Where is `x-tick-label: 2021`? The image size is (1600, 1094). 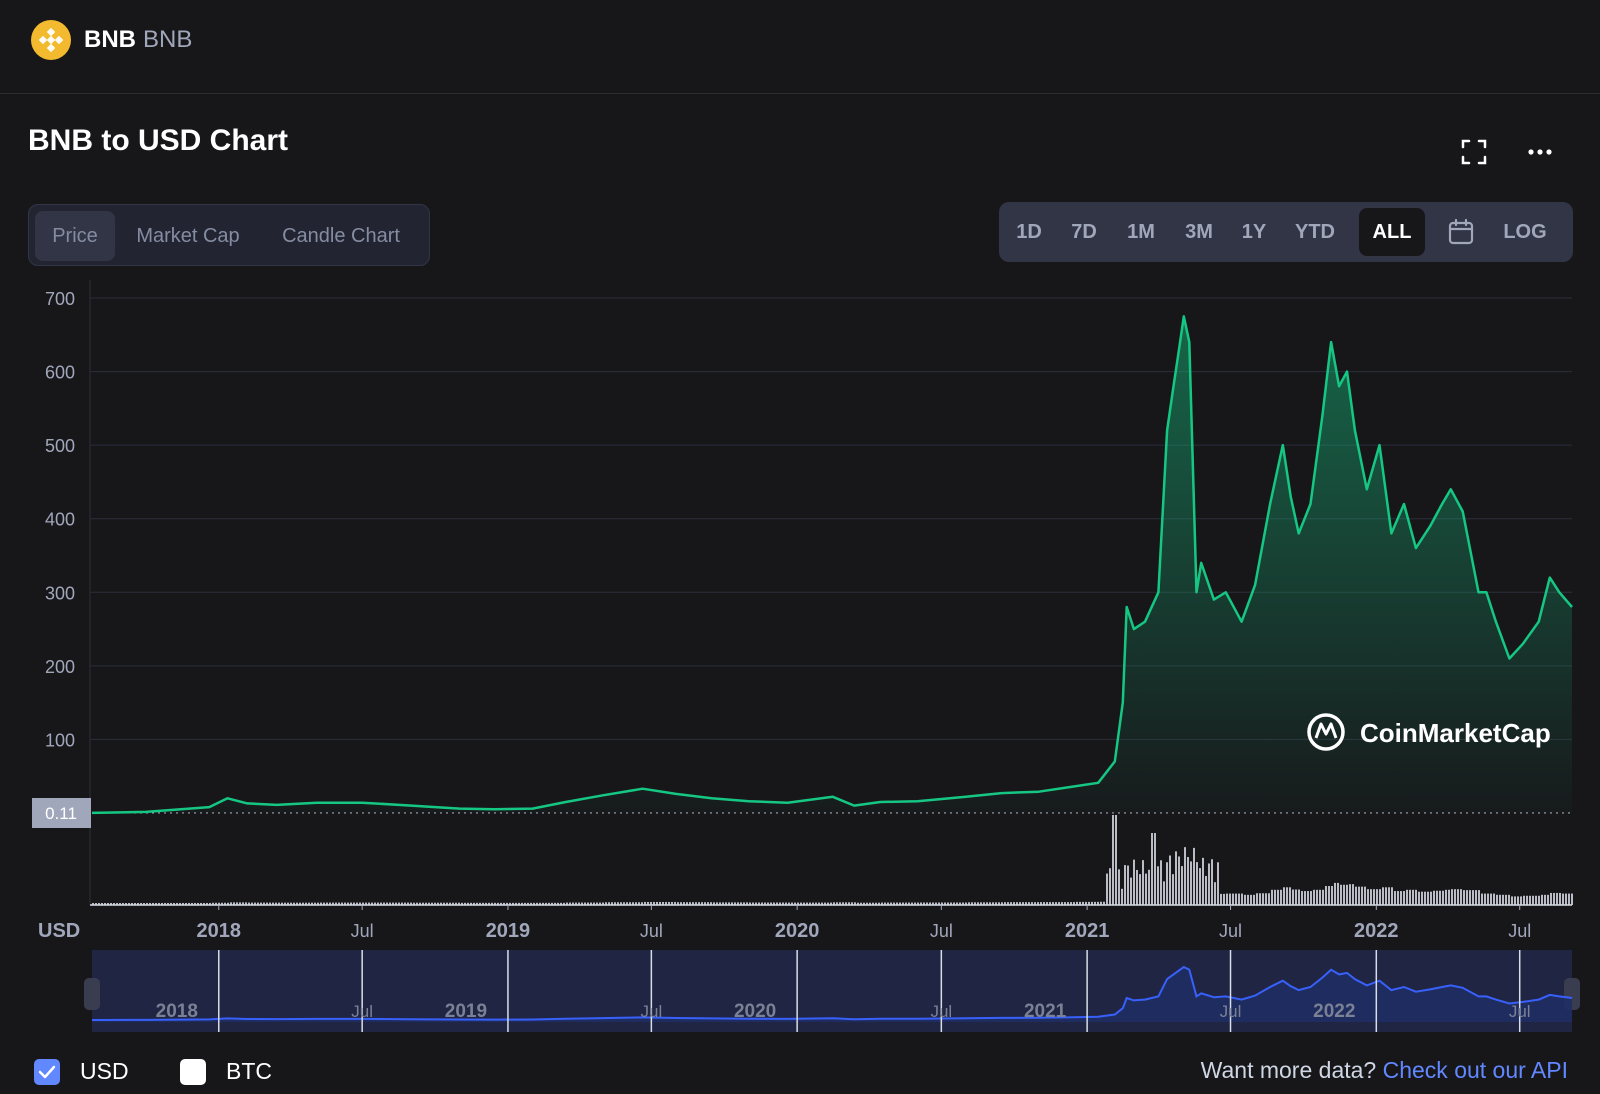 x-tick-label: 2021 is located at coordinates (1087, 931).